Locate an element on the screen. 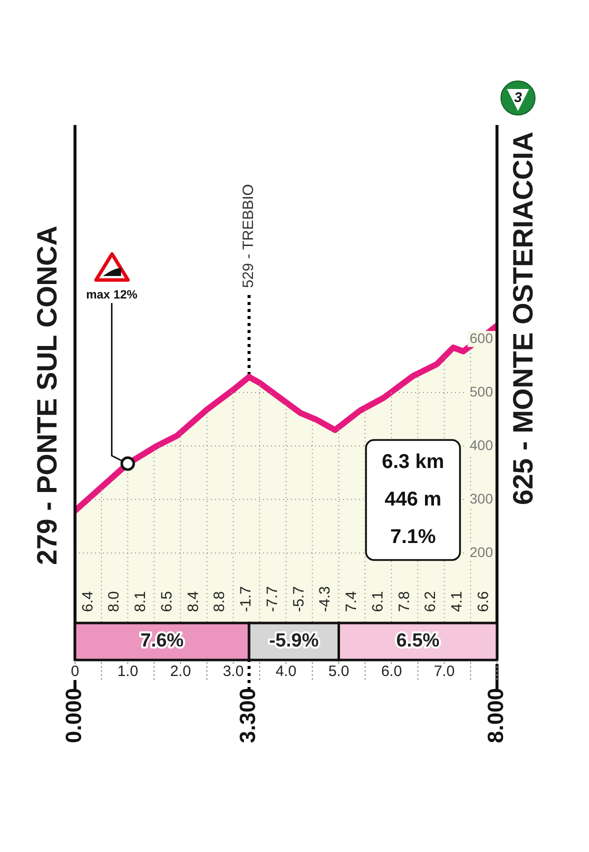  annotation: 4.1 is located at coordinates (457, 601).